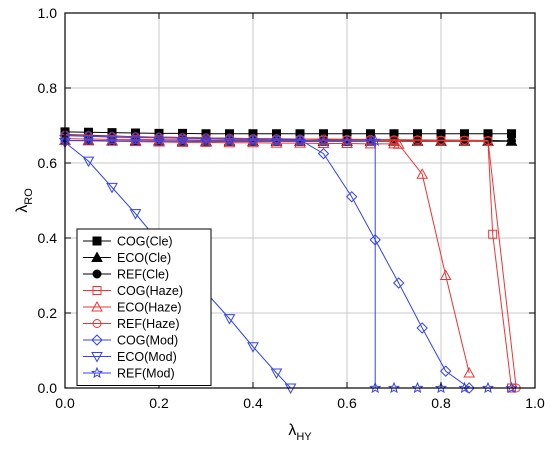 This screenshot has height=460, width=550. What do you see at coordinates (48, 388) in the screenshot?
I see `y-tick-label: 0.0` at bounding box center [48, 388].